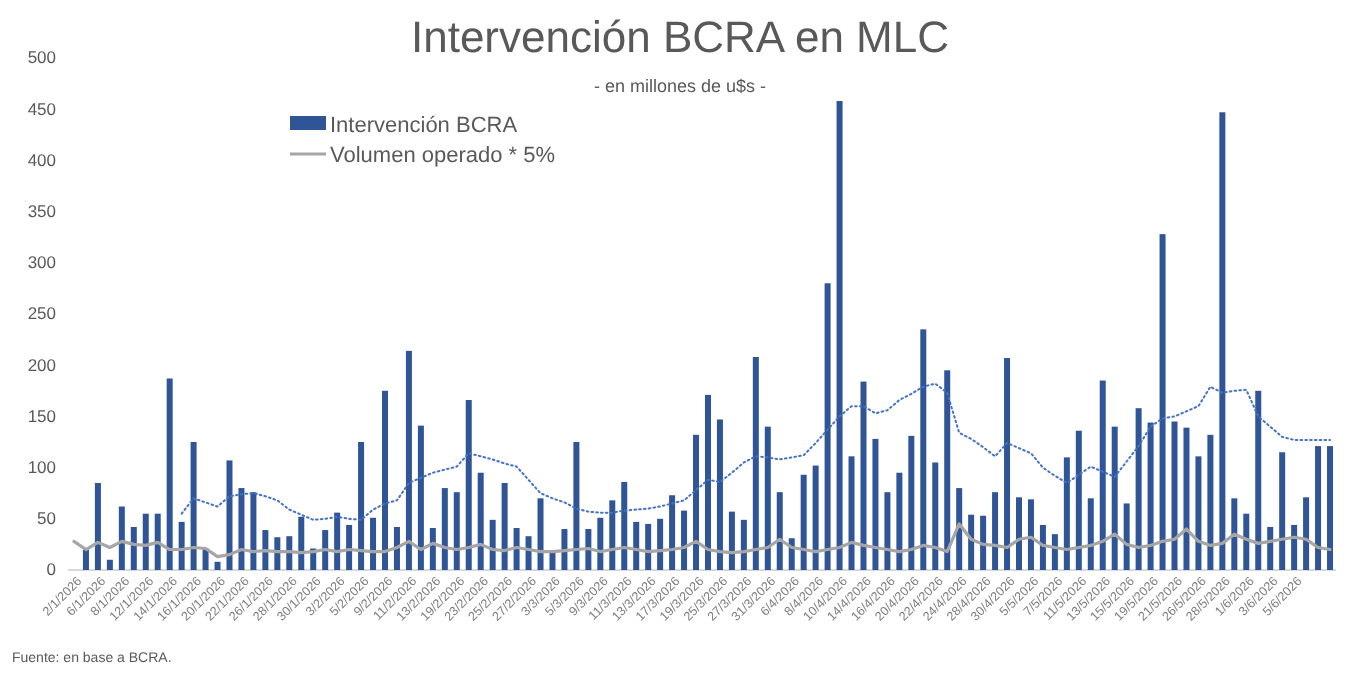  What do you see at coordinates (424, 126) in the screenshot?
I see `legend-label: Intervención BCRA` at bounding box center [424, 126].